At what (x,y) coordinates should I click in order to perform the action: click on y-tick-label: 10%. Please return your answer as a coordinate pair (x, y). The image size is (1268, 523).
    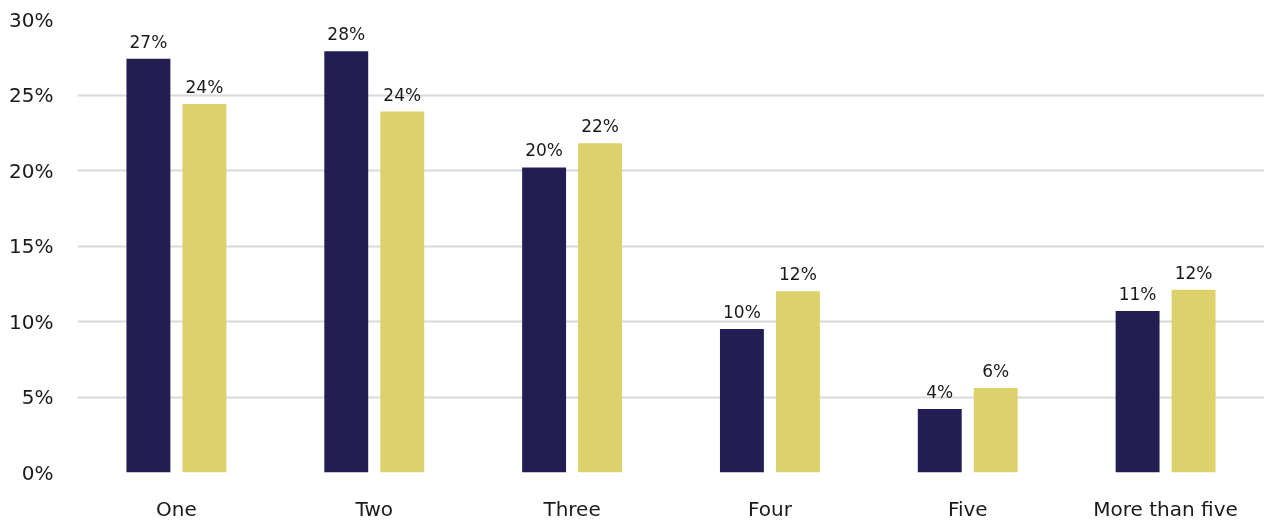
    Looking at the image, I should click on (31, 321).